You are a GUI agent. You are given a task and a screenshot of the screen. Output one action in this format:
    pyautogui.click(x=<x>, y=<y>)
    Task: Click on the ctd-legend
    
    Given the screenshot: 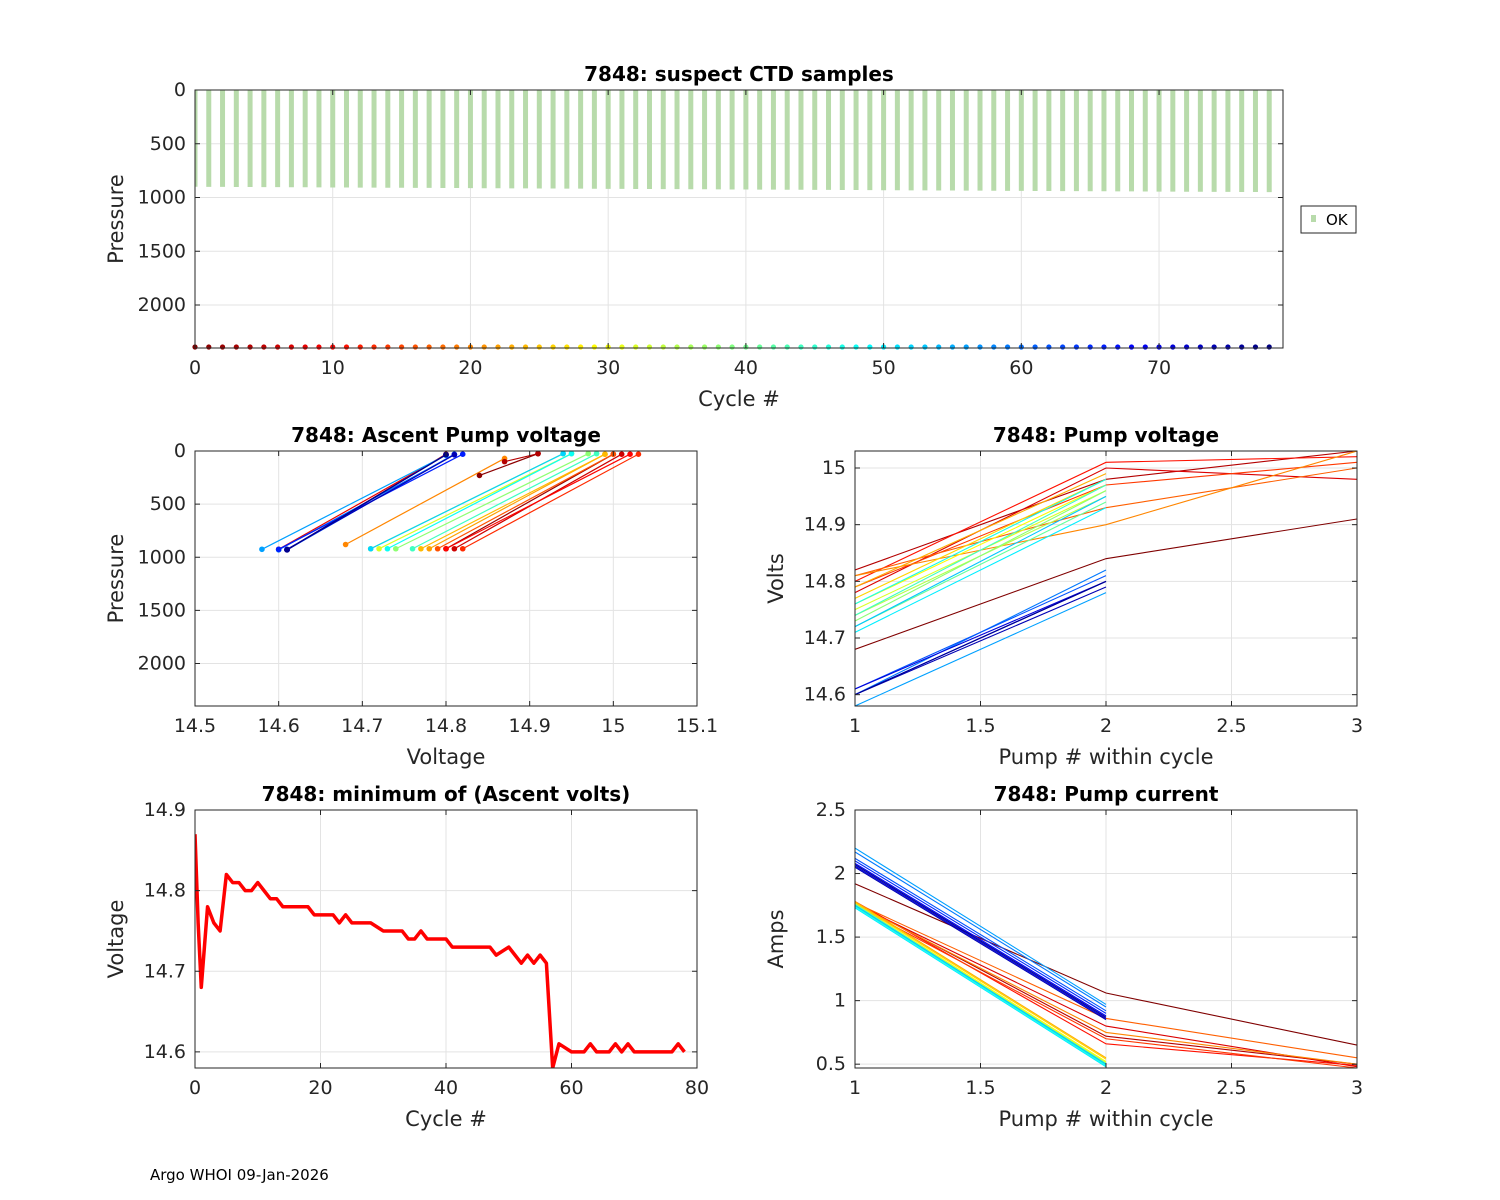 What is the action you would take?
    pyautogui.click(x=1328, y=219)
    